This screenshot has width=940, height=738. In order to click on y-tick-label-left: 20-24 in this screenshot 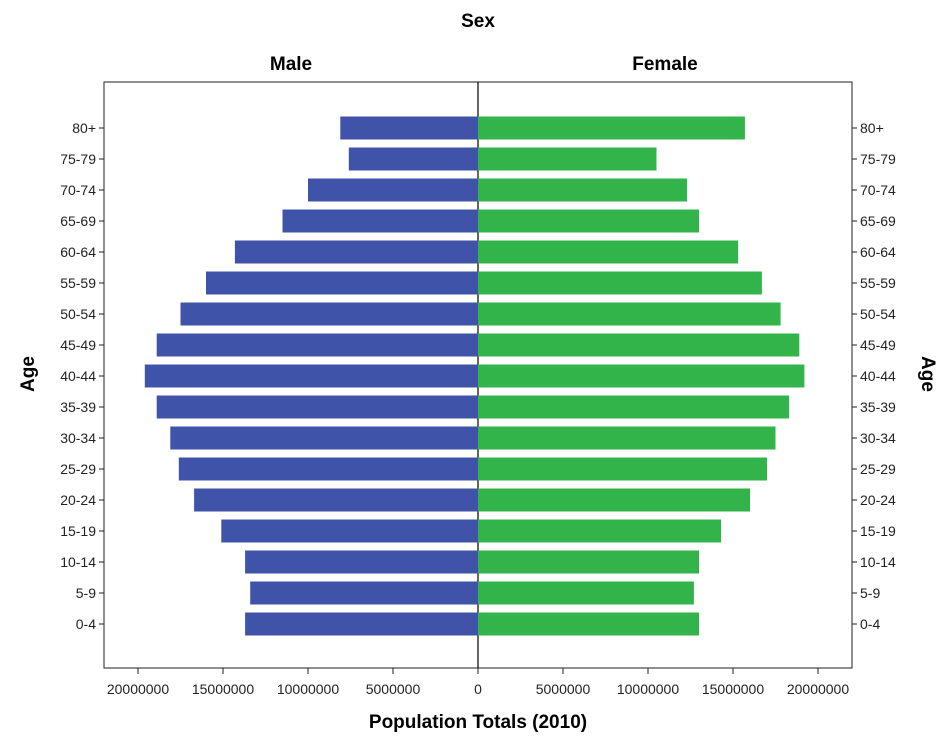, I will do `click(78, 500)`.